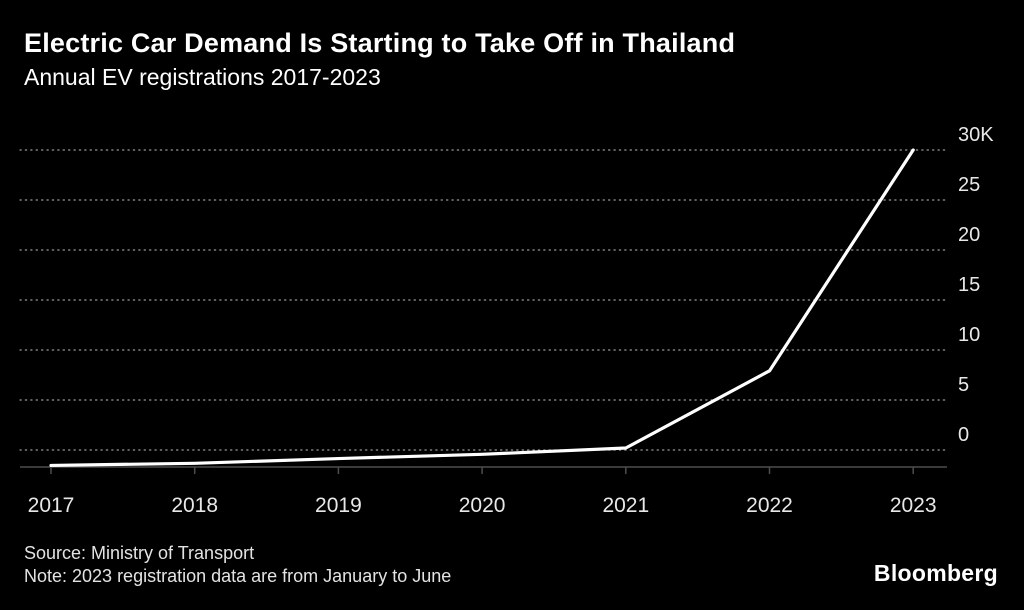 The height and width of the screenshot is (610, 1024). I want to click on chart-subtitle: Annual EV registrations 2017-2023, so click(202, 77).